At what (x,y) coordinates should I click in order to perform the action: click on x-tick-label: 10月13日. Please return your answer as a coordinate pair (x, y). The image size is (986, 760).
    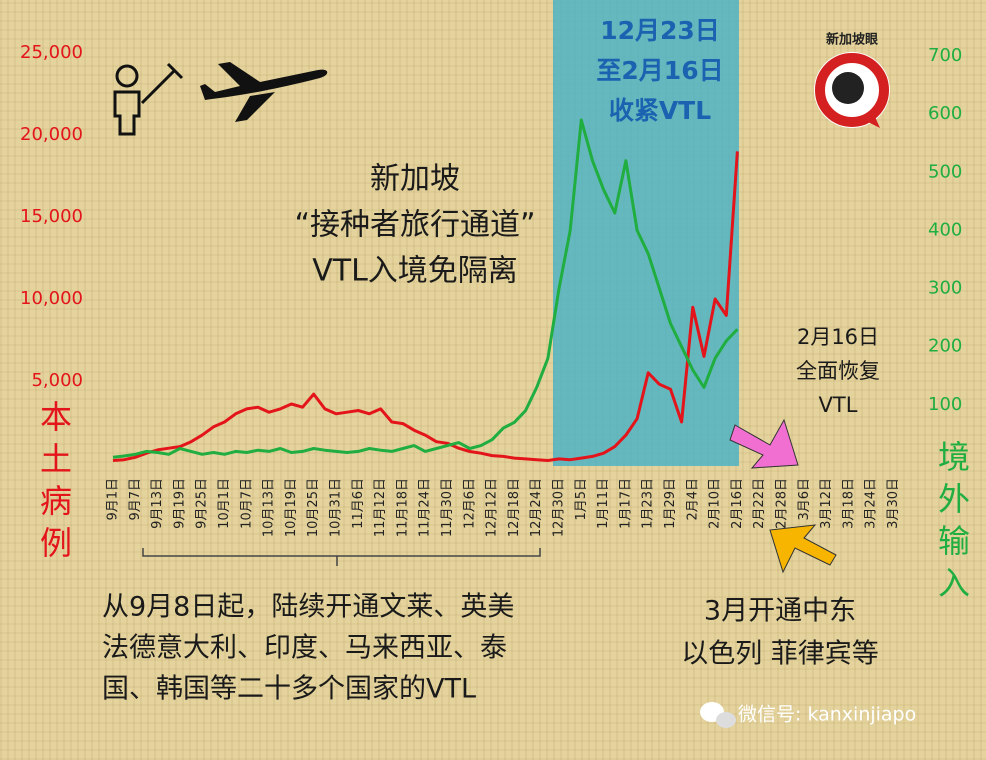
    Looking at the image, I should click on (269, 507).